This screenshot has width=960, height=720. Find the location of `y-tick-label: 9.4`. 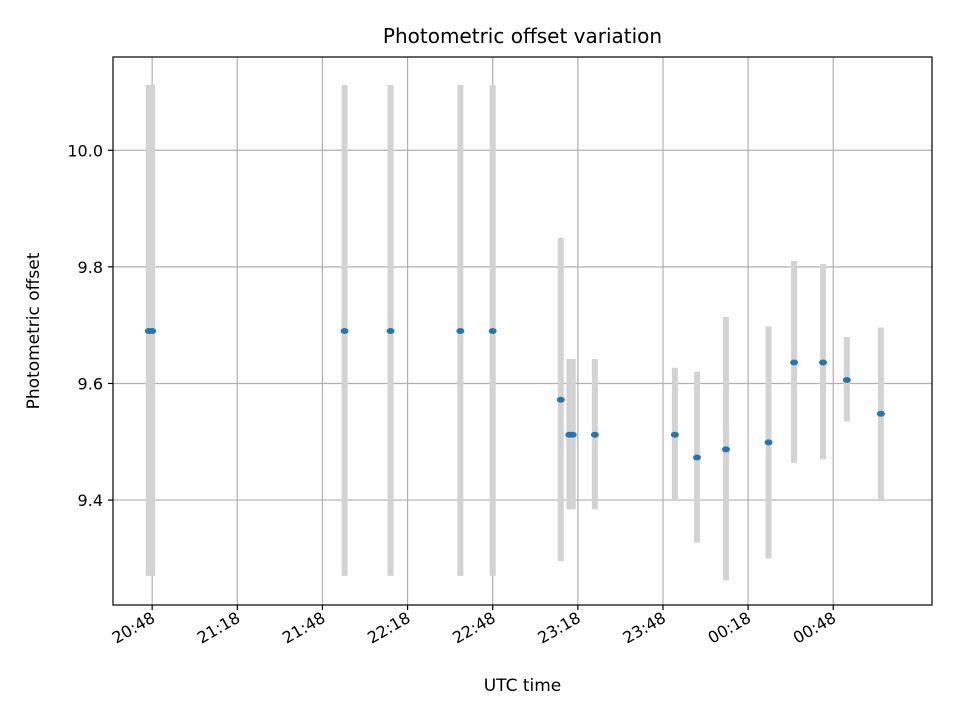

y-tick-label: 9.4 is located at coordinates (90, 500).